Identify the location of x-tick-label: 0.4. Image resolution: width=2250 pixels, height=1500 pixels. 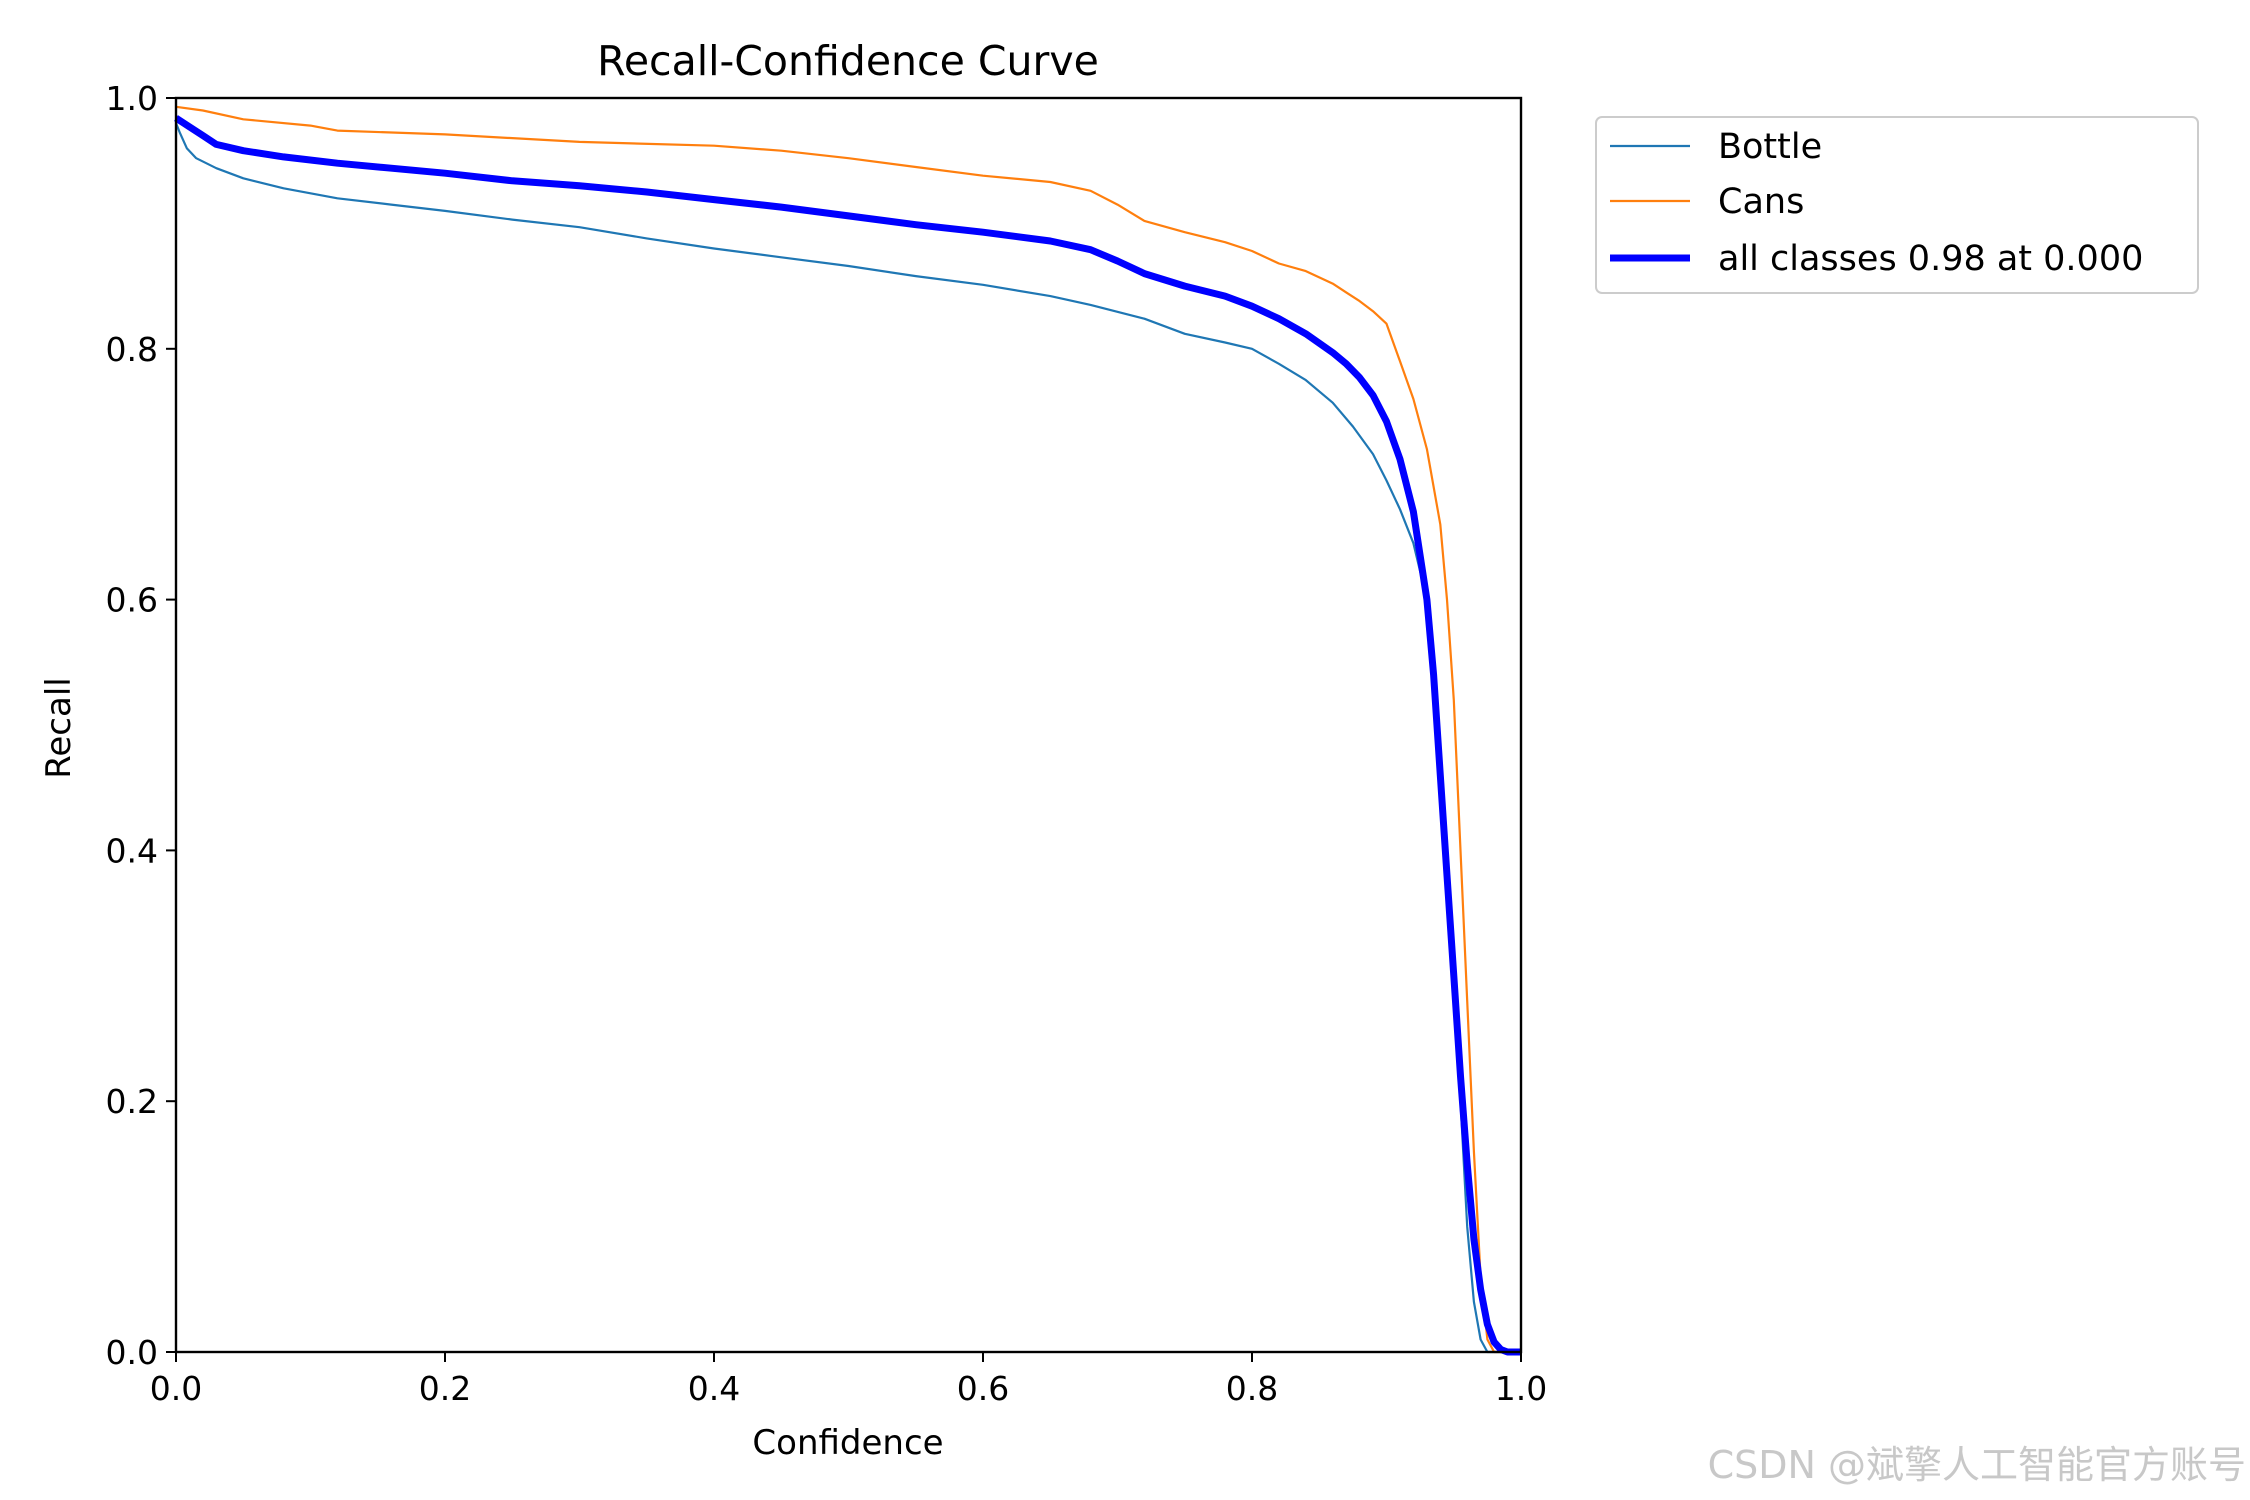
(714, 1388).